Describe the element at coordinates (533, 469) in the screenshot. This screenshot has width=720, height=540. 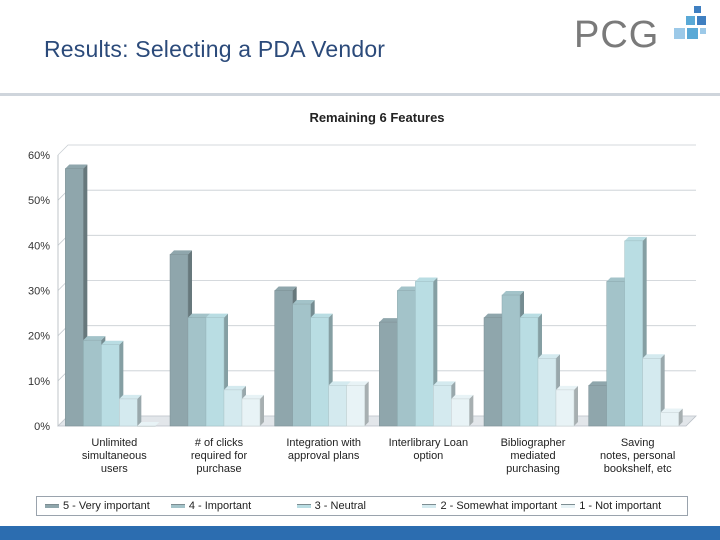
I see `x-tick-label: purchasing` at that location.